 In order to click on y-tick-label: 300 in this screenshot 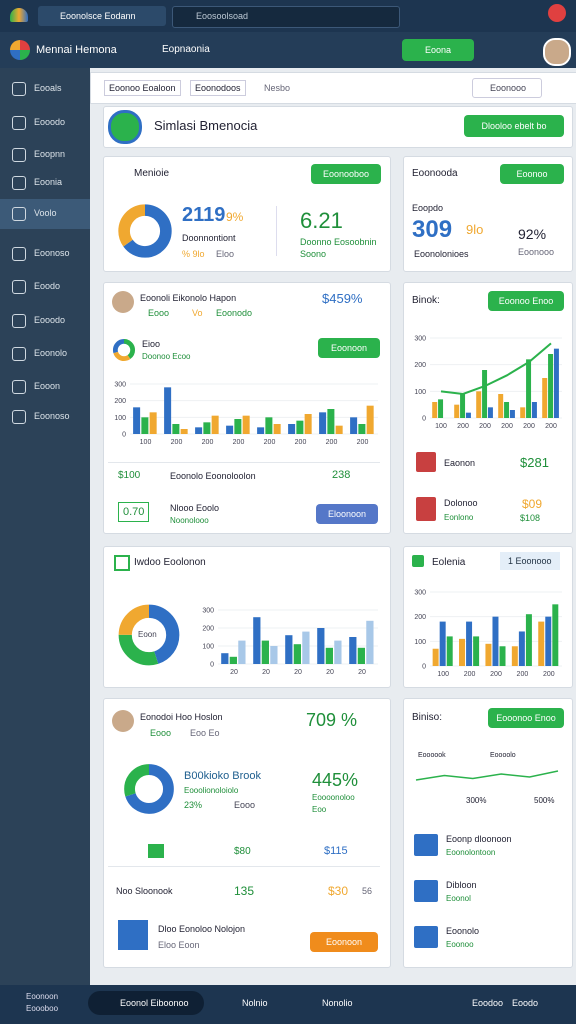, I will do `click(120, 385)`.